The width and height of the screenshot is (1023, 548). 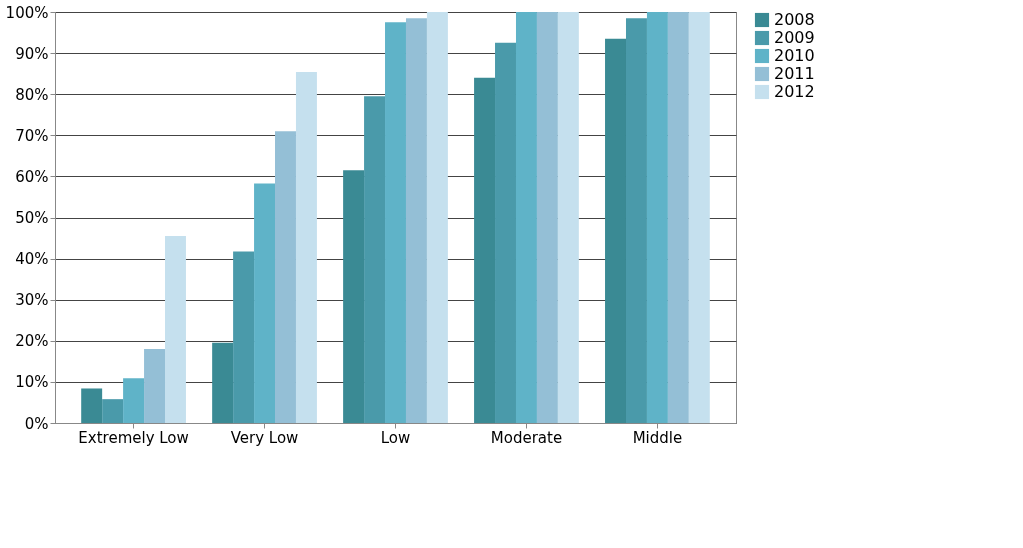 What do you see at coordinates (794, 37) in the screenshot?
I see `legend-label: 2009` at bounding box center [794, 37].